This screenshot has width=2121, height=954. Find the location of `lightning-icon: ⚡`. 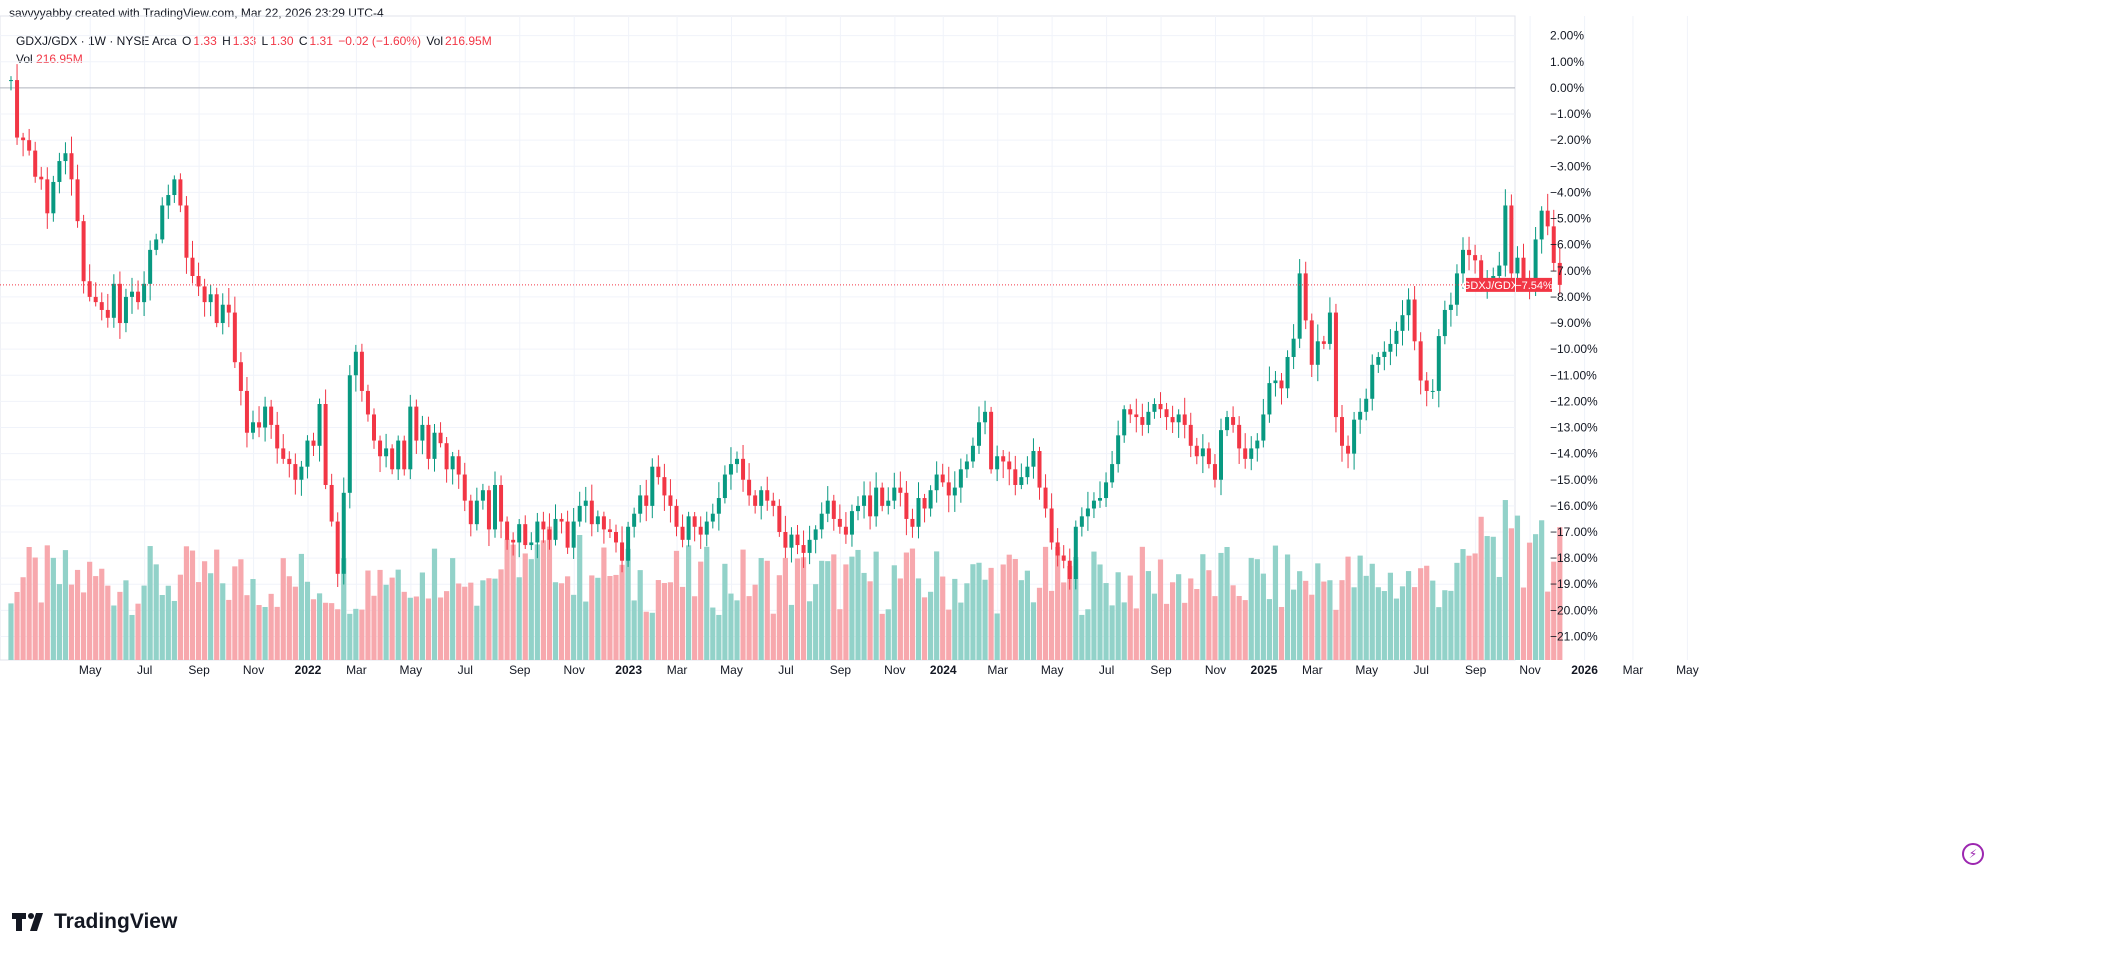

lightning-icon: ⚡ is located at coordinates (1973, 854).